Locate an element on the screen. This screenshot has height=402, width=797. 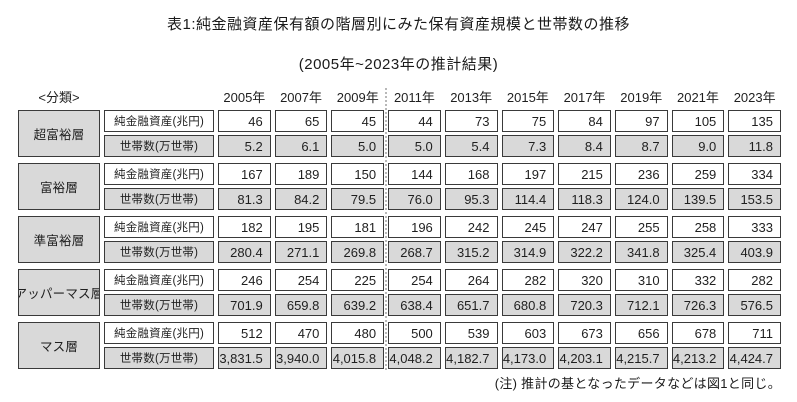
household-value-cell: 5.4 is located at coordinates (471, 146).